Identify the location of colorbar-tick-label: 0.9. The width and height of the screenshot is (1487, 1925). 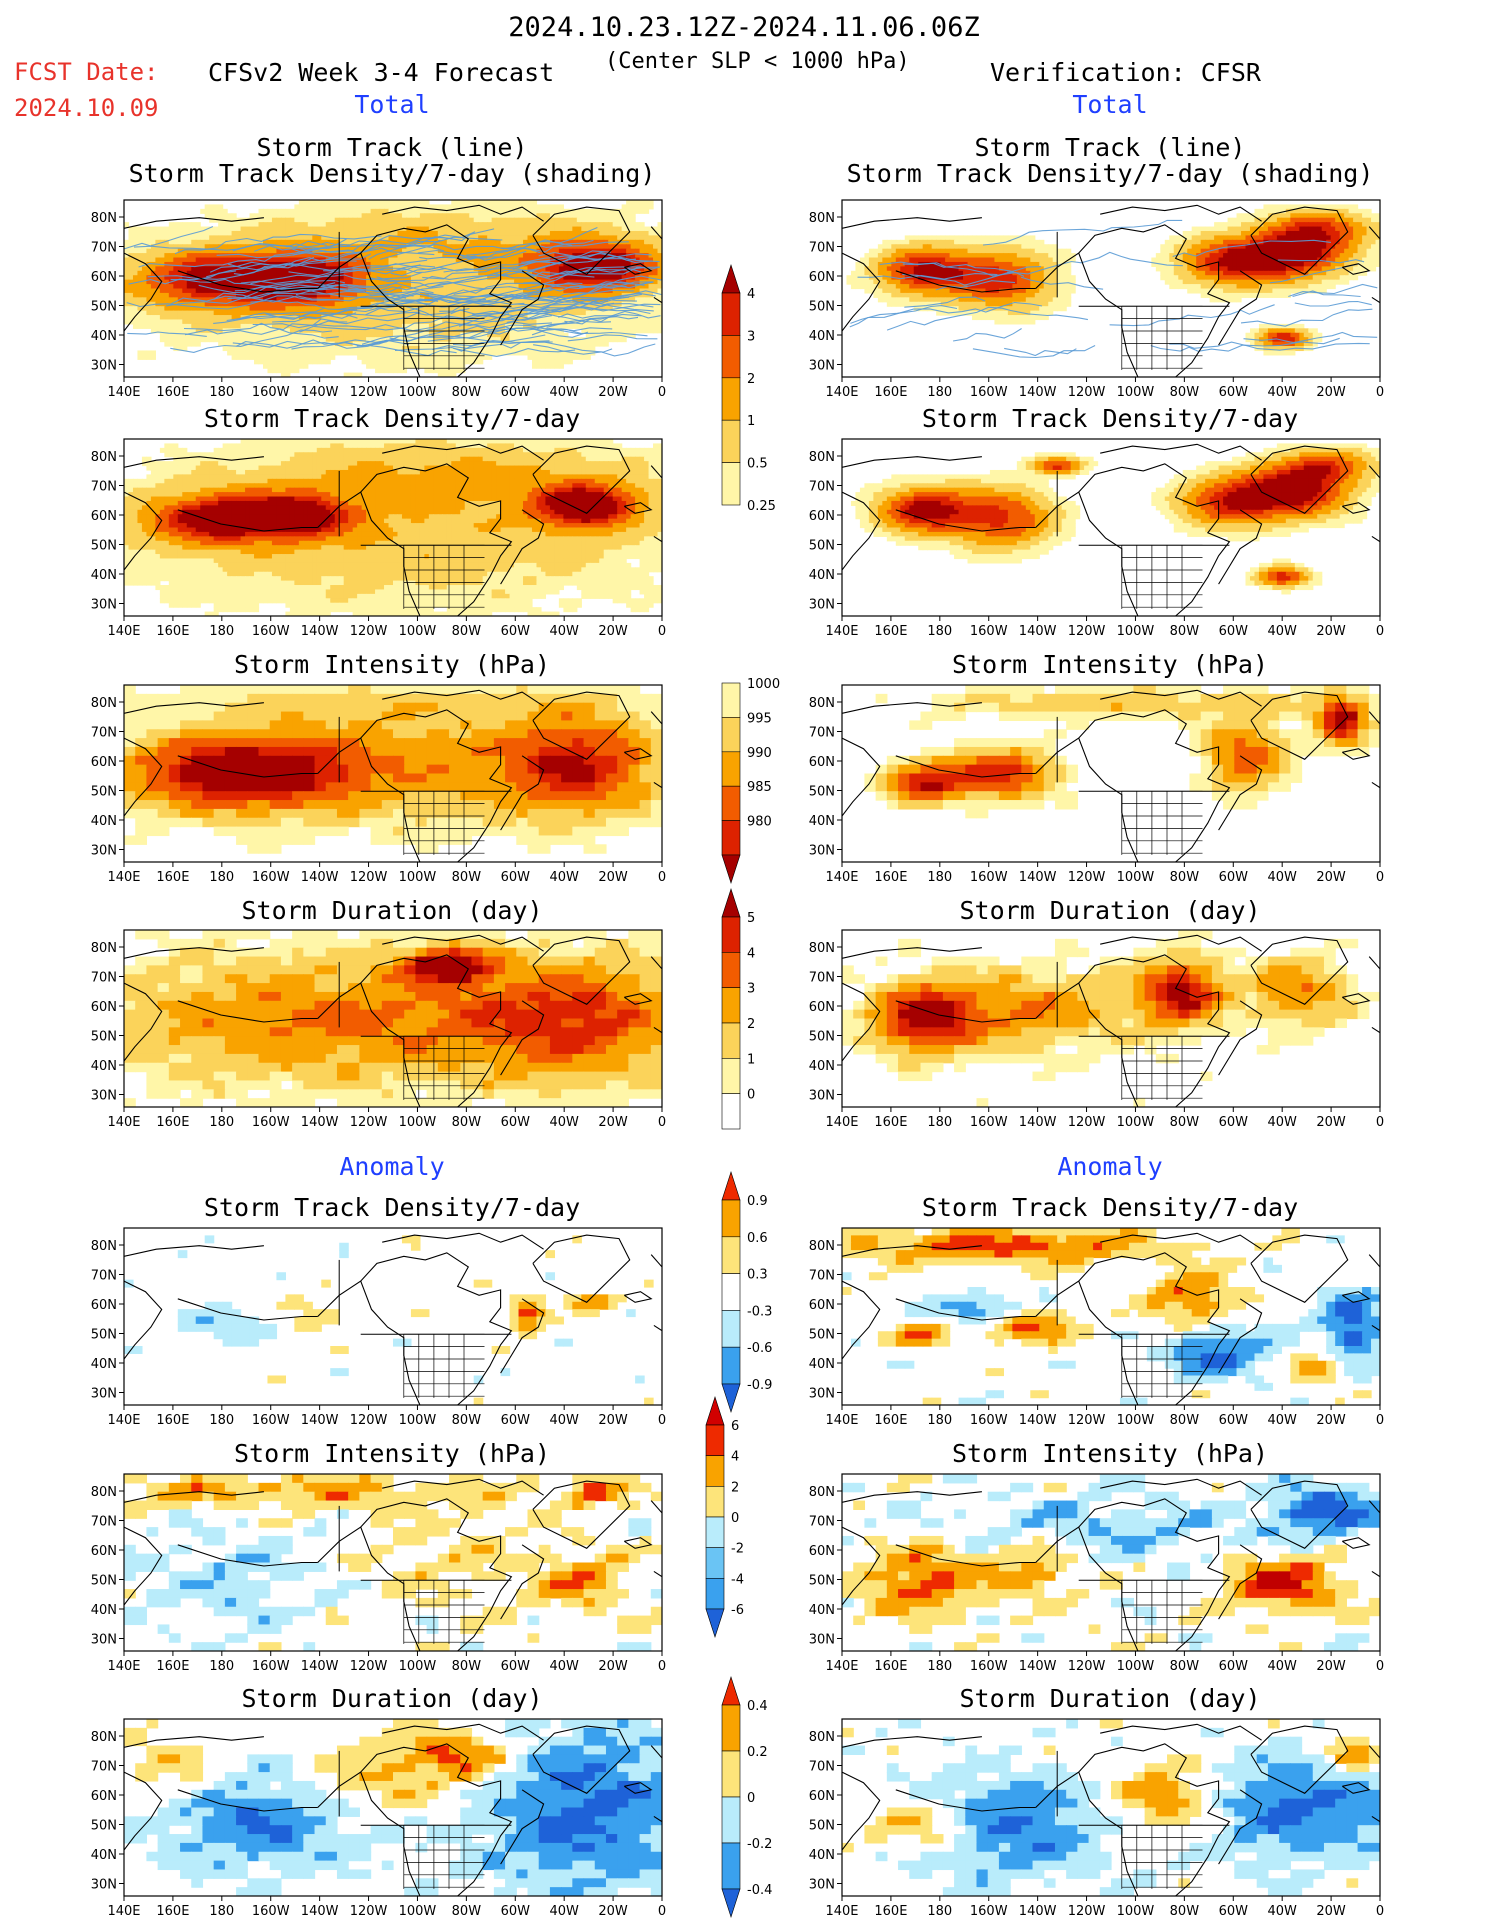
(757, 1201).